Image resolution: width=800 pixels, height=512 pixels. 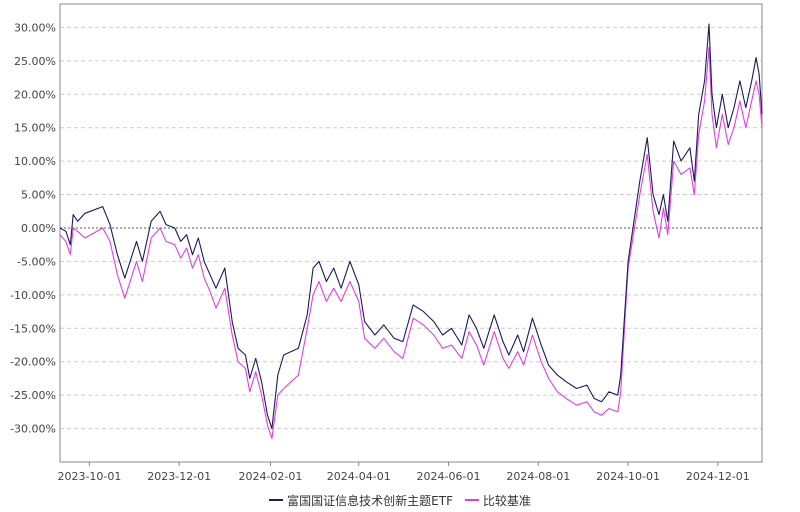 I want to click on y-tick-label: 10.00%, so click(x=35, y=161).